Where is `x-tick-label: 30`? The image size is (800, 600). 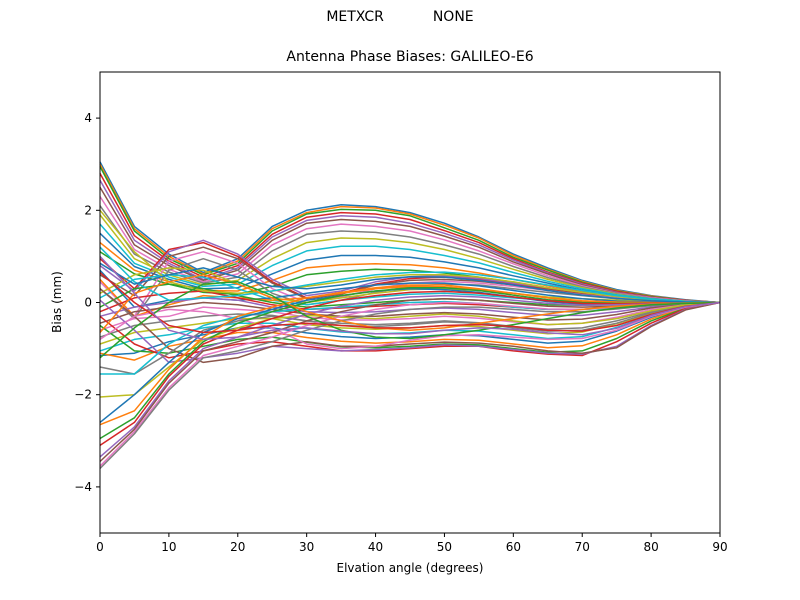
x-tick-label: 30 is located at coordinates (306, 547).